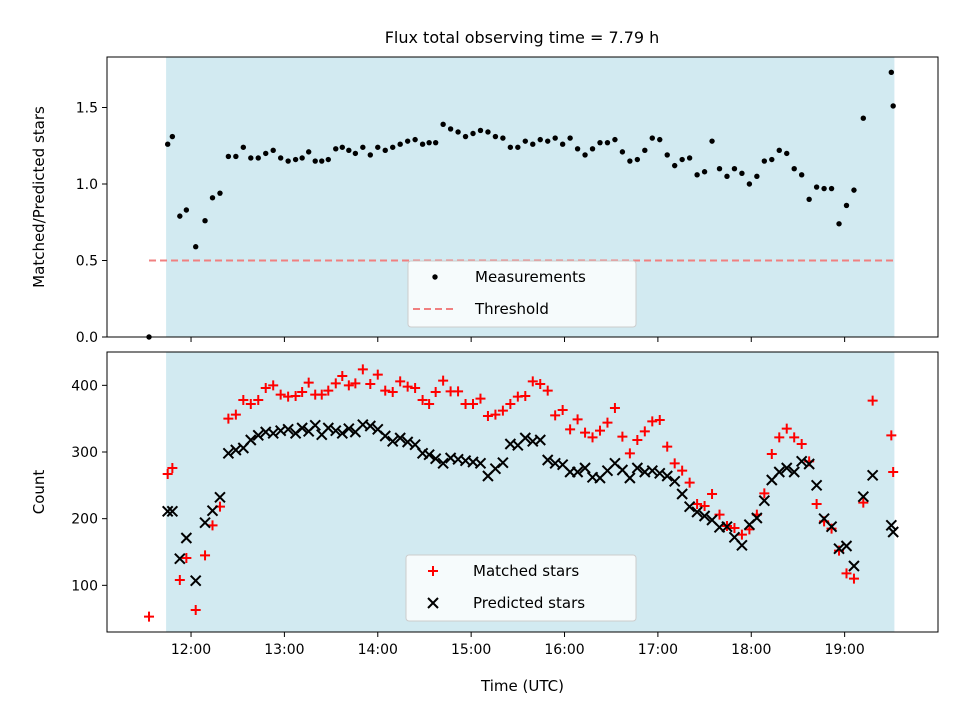  What do you see at coordinates (84, 453) in the screenshot?
I see `y-tick-label: 300` at bounding box center [84, 453].